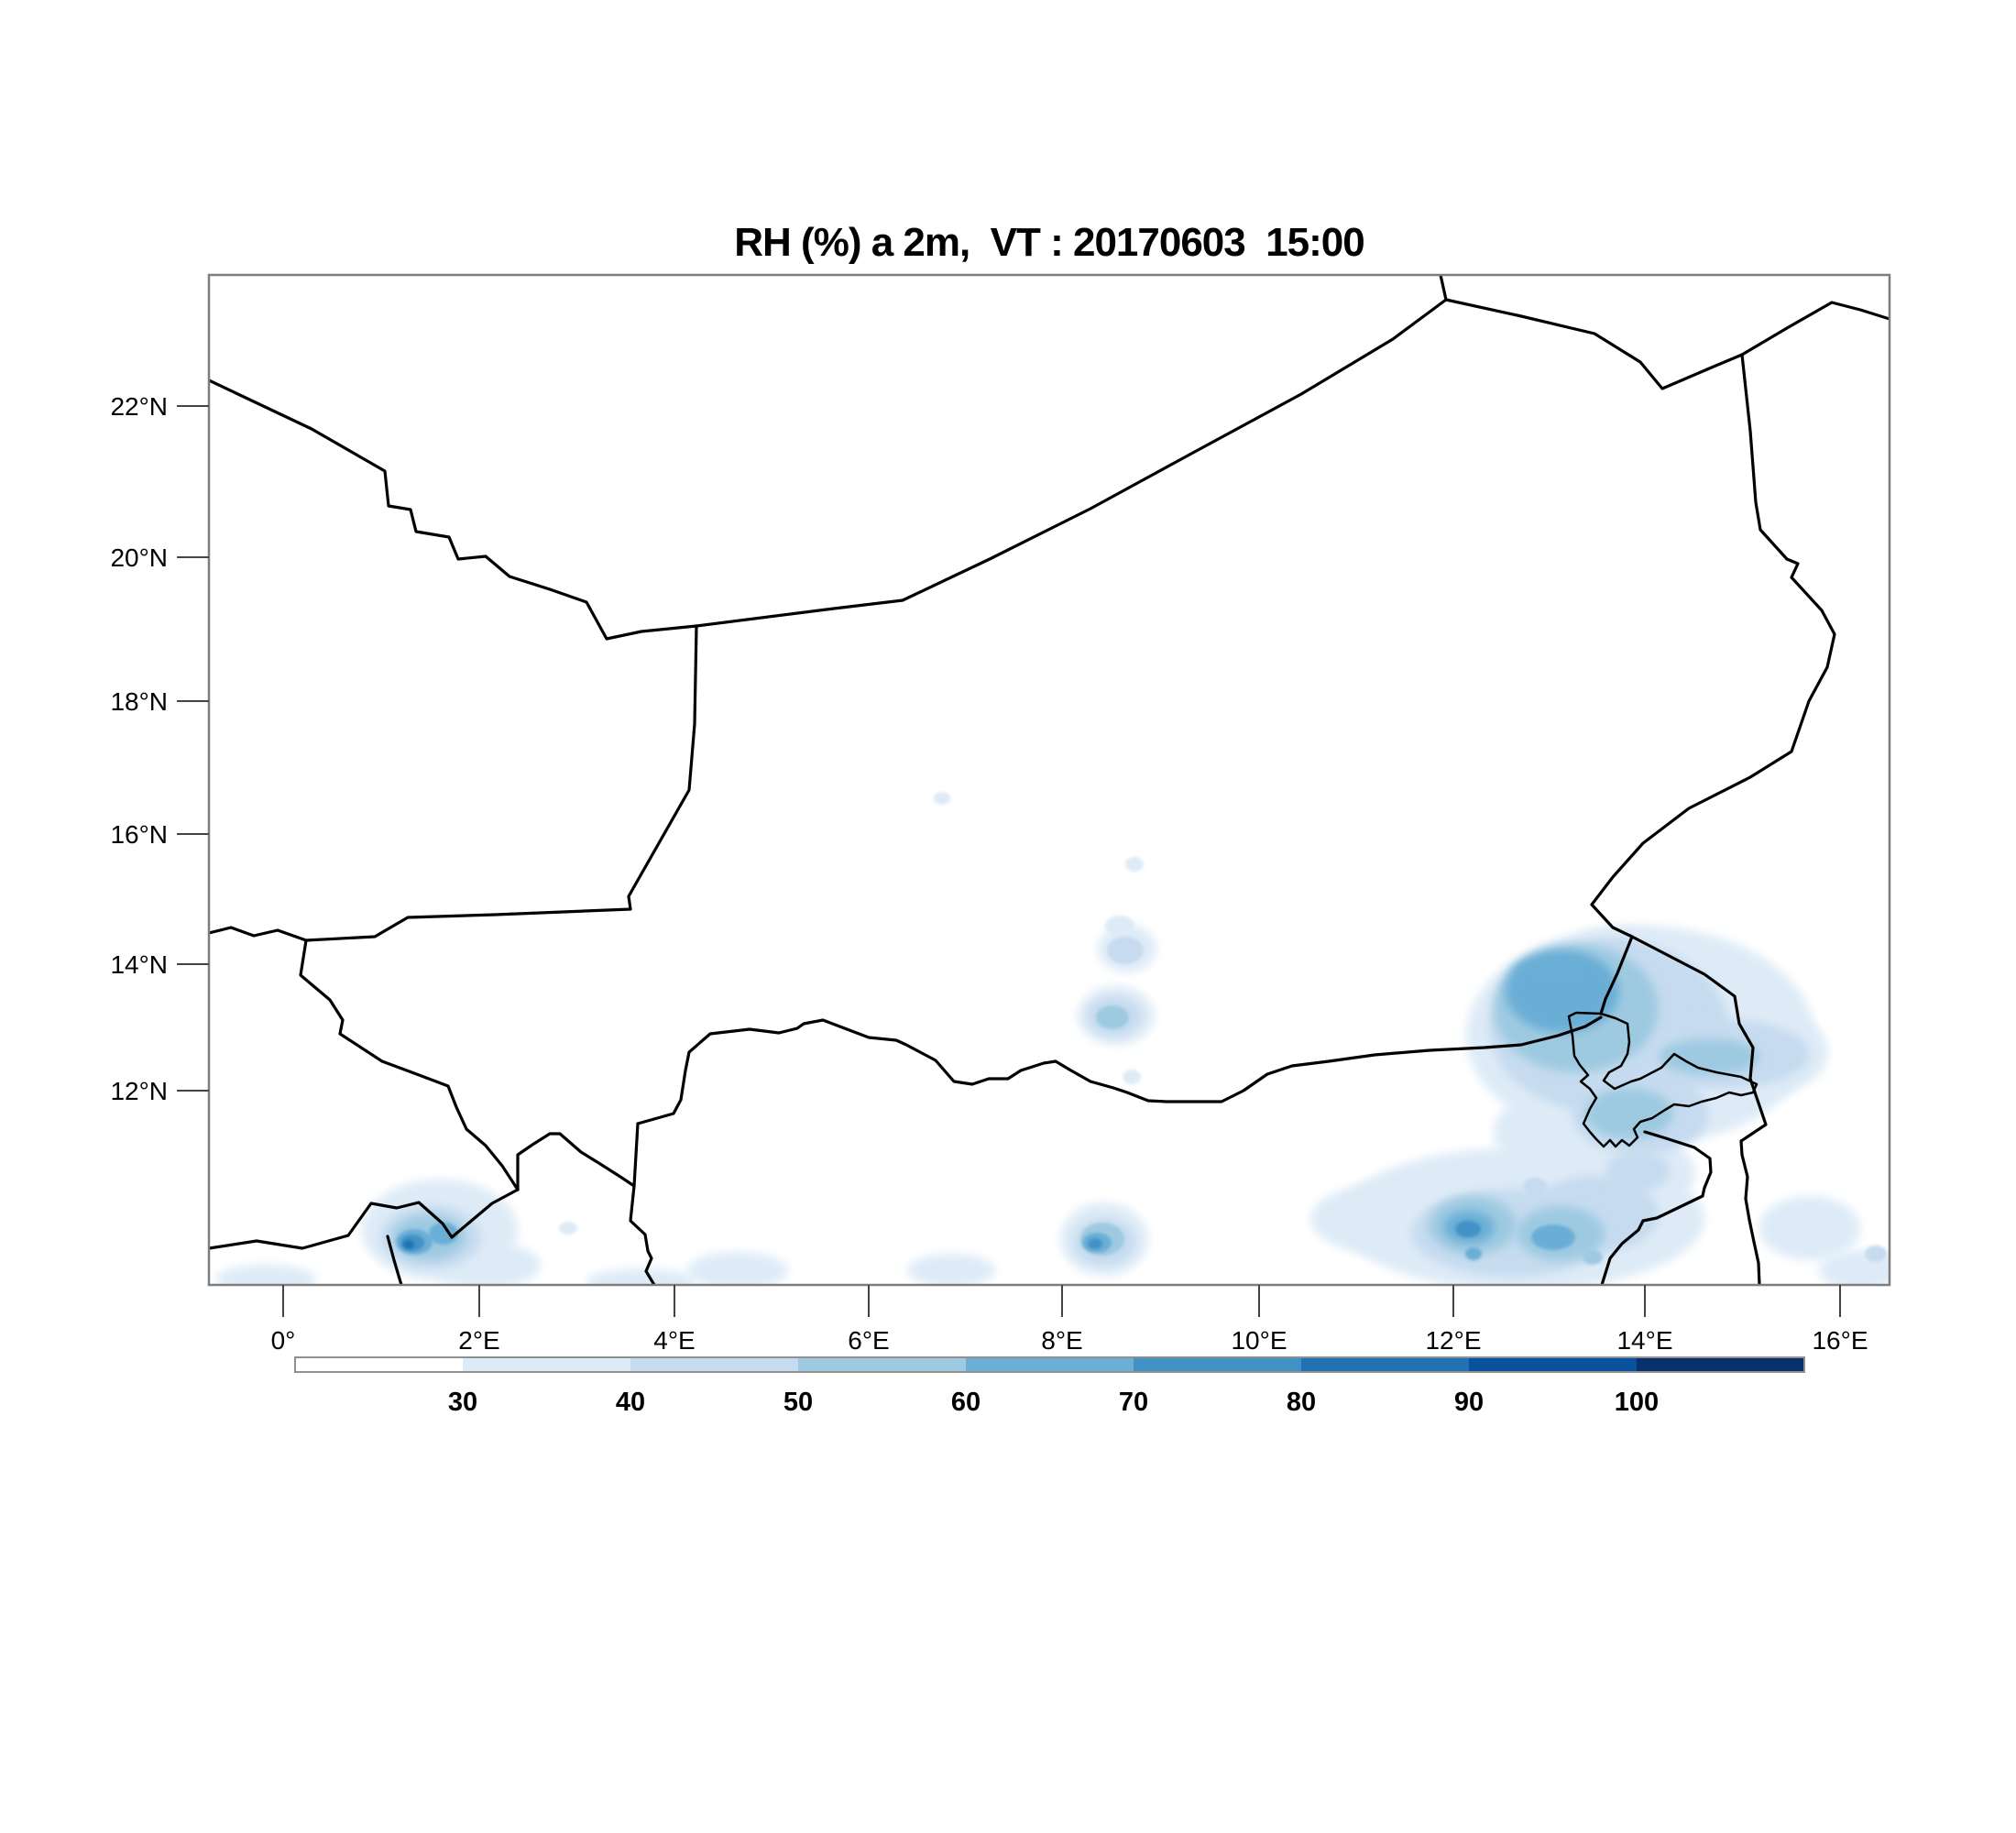 Image resolution: width=2016 pixels, height=1833 pixels. What do you see at coordinates (139, 1091) in the screenshot?
I see `lat-tick-label: 12°N` at bounding box center [139, 1091].